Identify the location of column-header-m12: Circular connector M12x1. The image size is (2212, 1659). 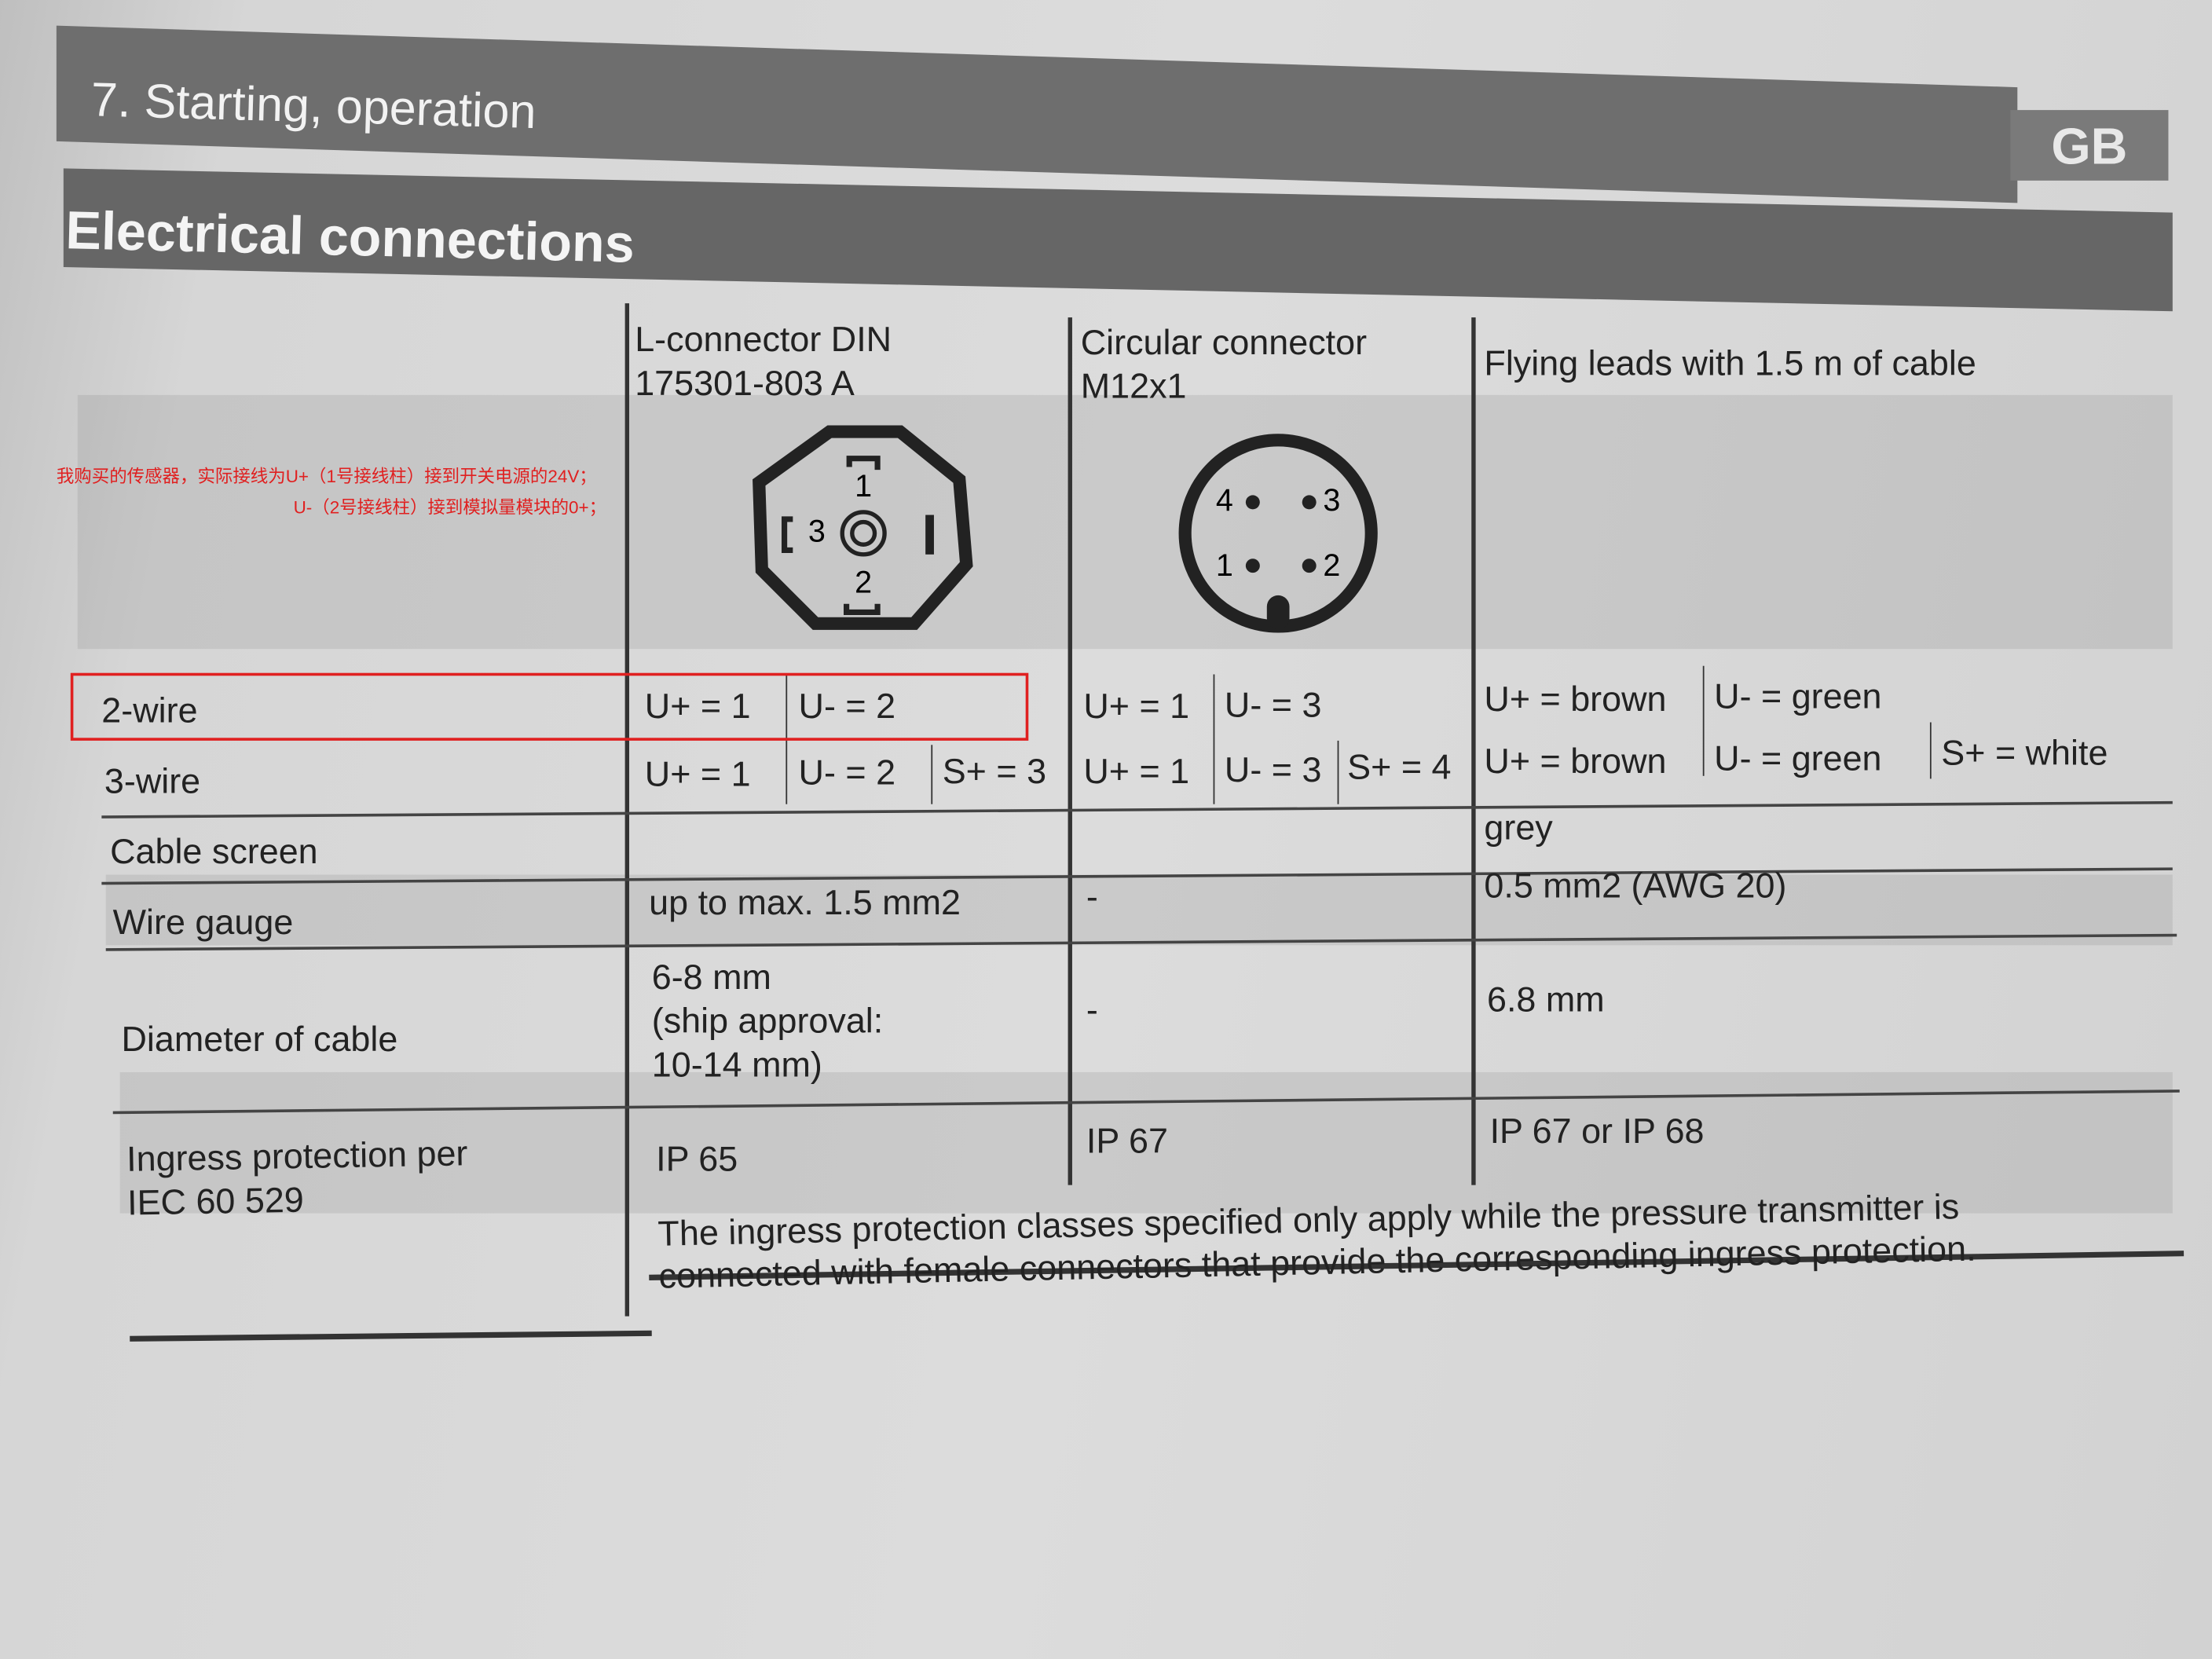
(1224, 365).